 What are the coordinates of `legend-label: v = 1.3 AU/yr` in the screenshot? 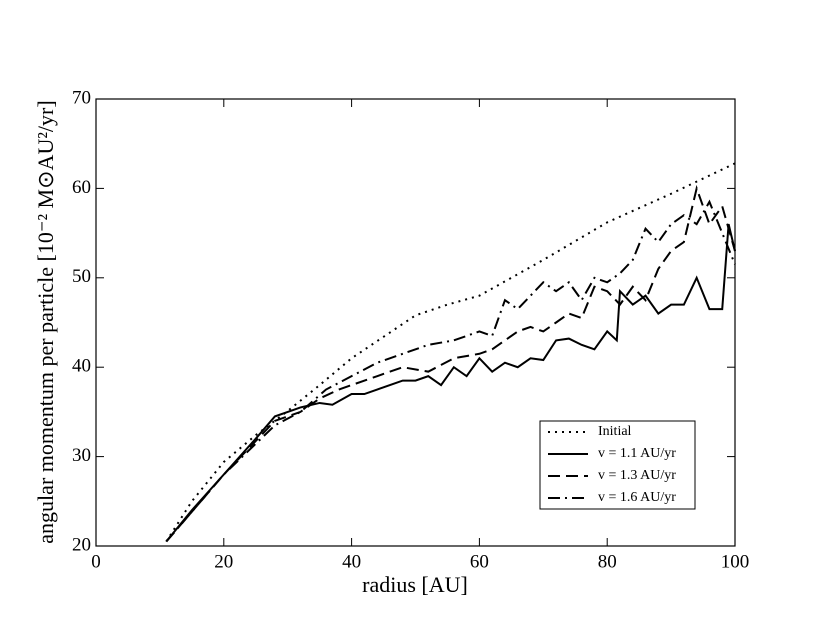 It's located at (637, 475).